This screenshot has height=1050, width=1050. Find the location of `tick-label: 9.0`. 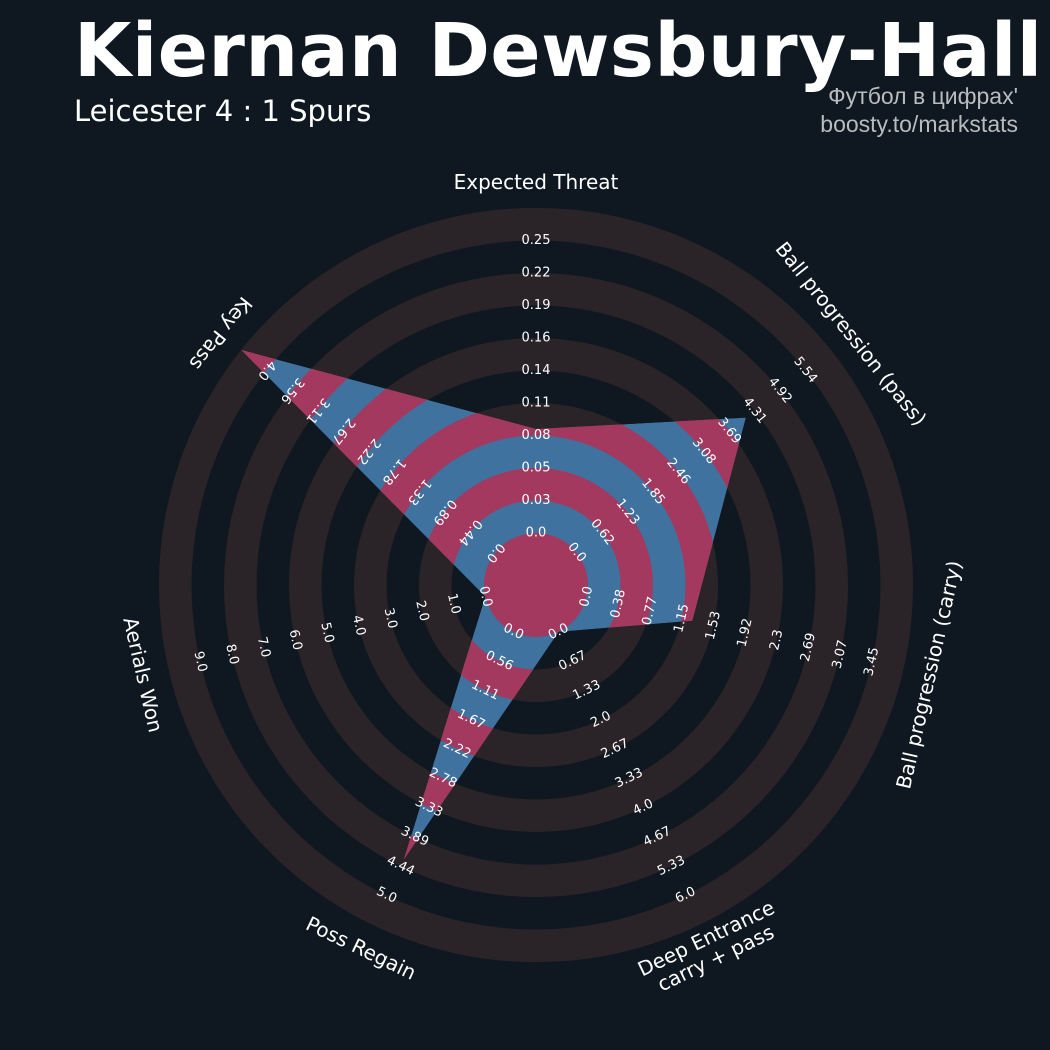

tick-label: 9.0 is located at coordinates (199, 662).